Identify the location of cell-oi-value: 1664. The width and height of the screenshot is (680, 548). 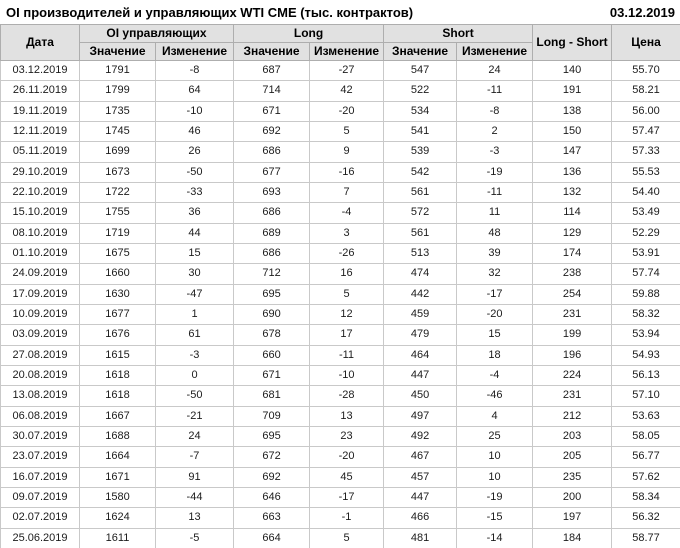
(117, 457).